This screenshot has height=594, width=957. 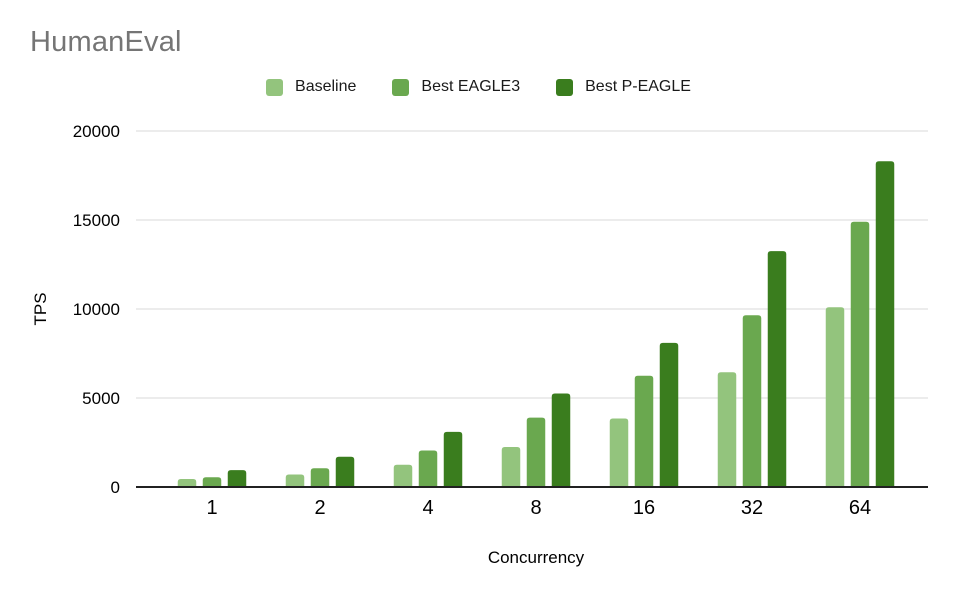 What do you see at coordinates (403, 475) in the screenshot?
I see `bar-series0-cat4` at bounding box center [403, 475].